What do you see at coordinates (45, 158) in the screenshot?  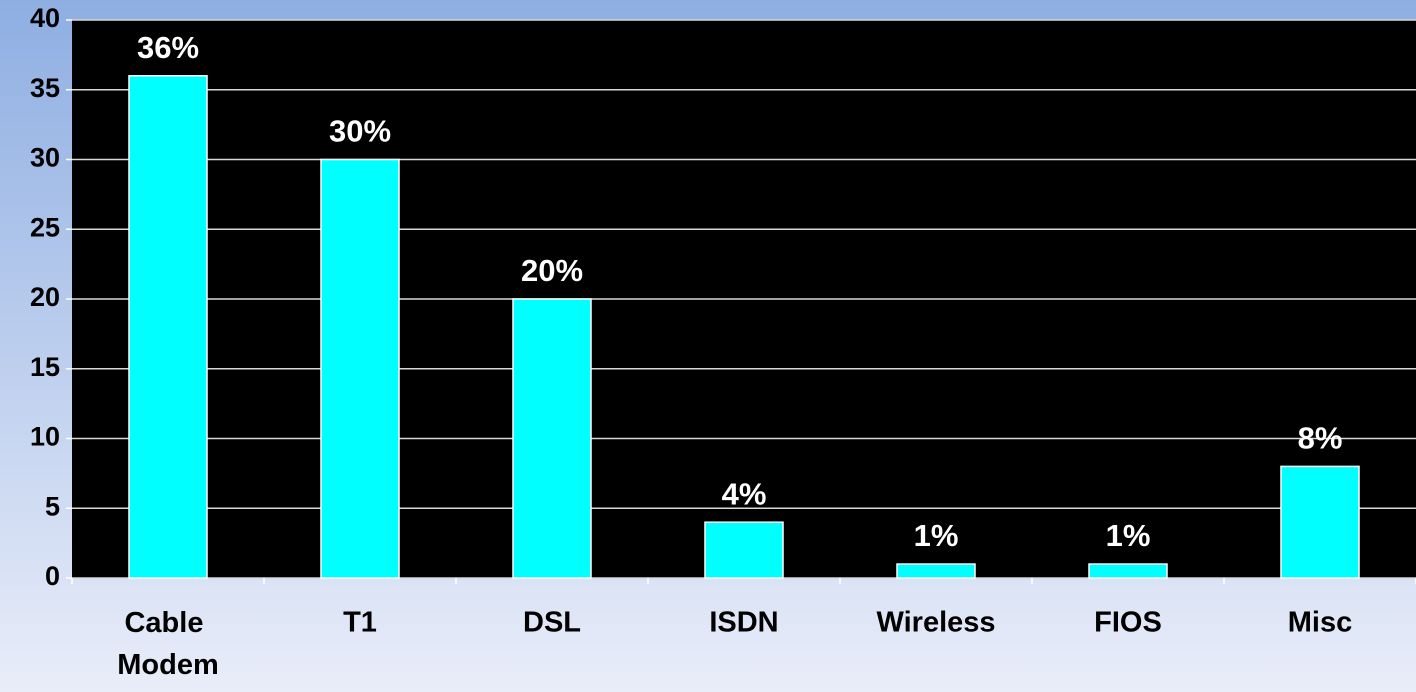 I see `y-tick-label: 30` at bounding box center [45, 158].